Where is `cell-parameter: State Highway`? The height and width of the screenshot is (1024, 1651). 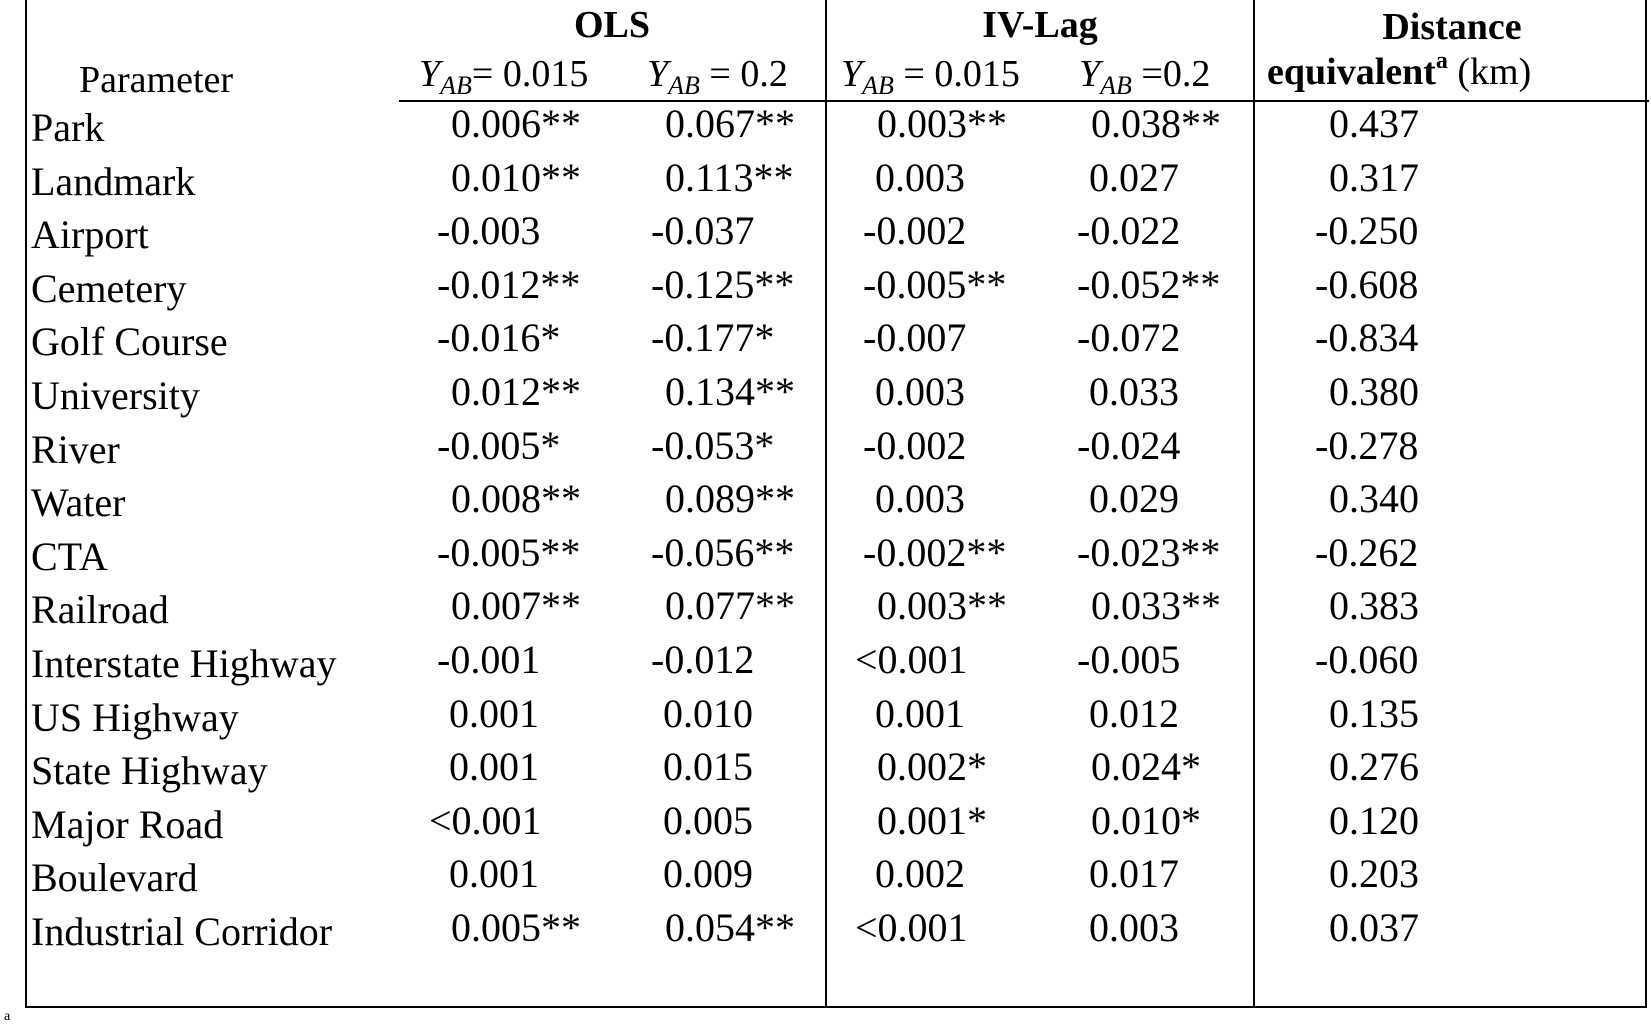
cell-parameter: State Highway is located at coordinates (149, 770).